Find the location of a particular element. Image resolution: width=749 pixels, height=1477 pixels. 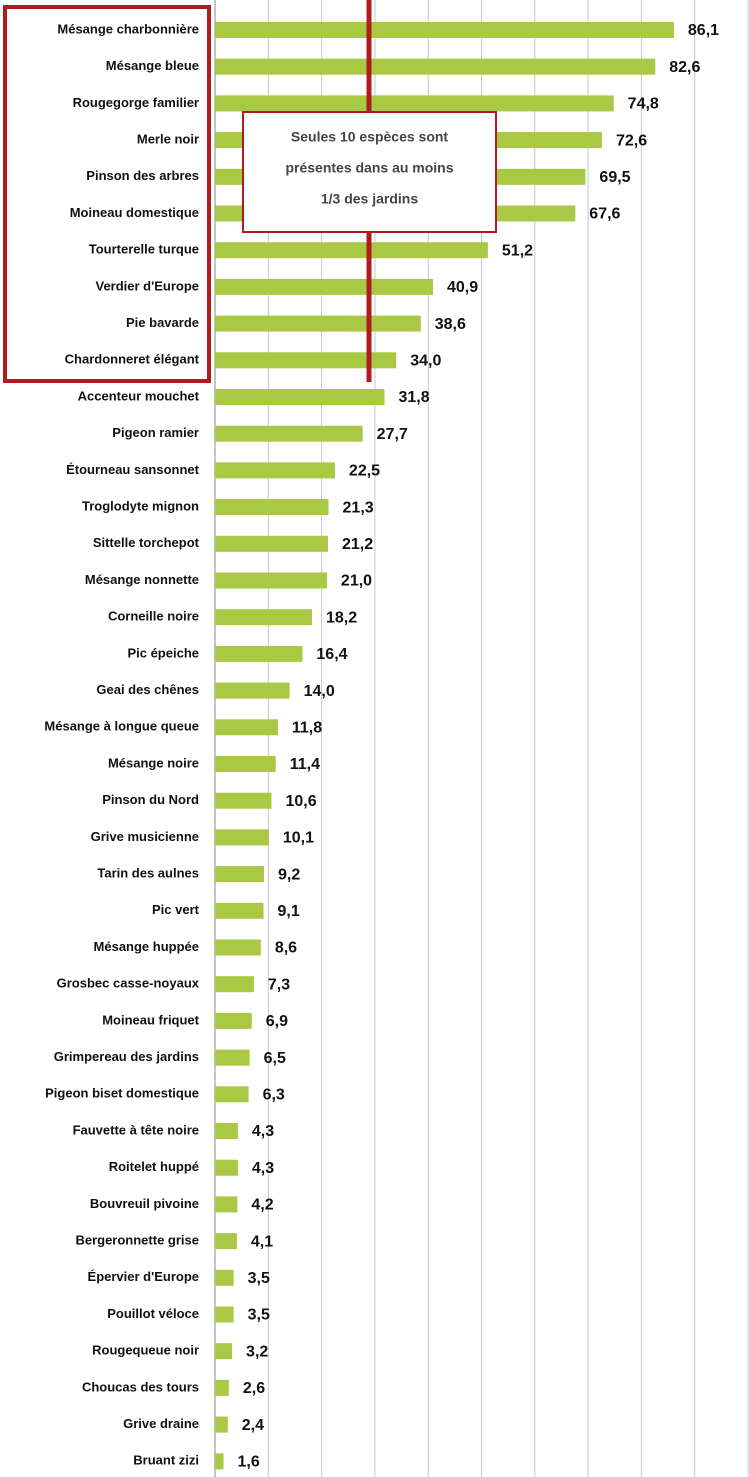

category-label: Pinson du Nord is located at coordinates (150, 799).